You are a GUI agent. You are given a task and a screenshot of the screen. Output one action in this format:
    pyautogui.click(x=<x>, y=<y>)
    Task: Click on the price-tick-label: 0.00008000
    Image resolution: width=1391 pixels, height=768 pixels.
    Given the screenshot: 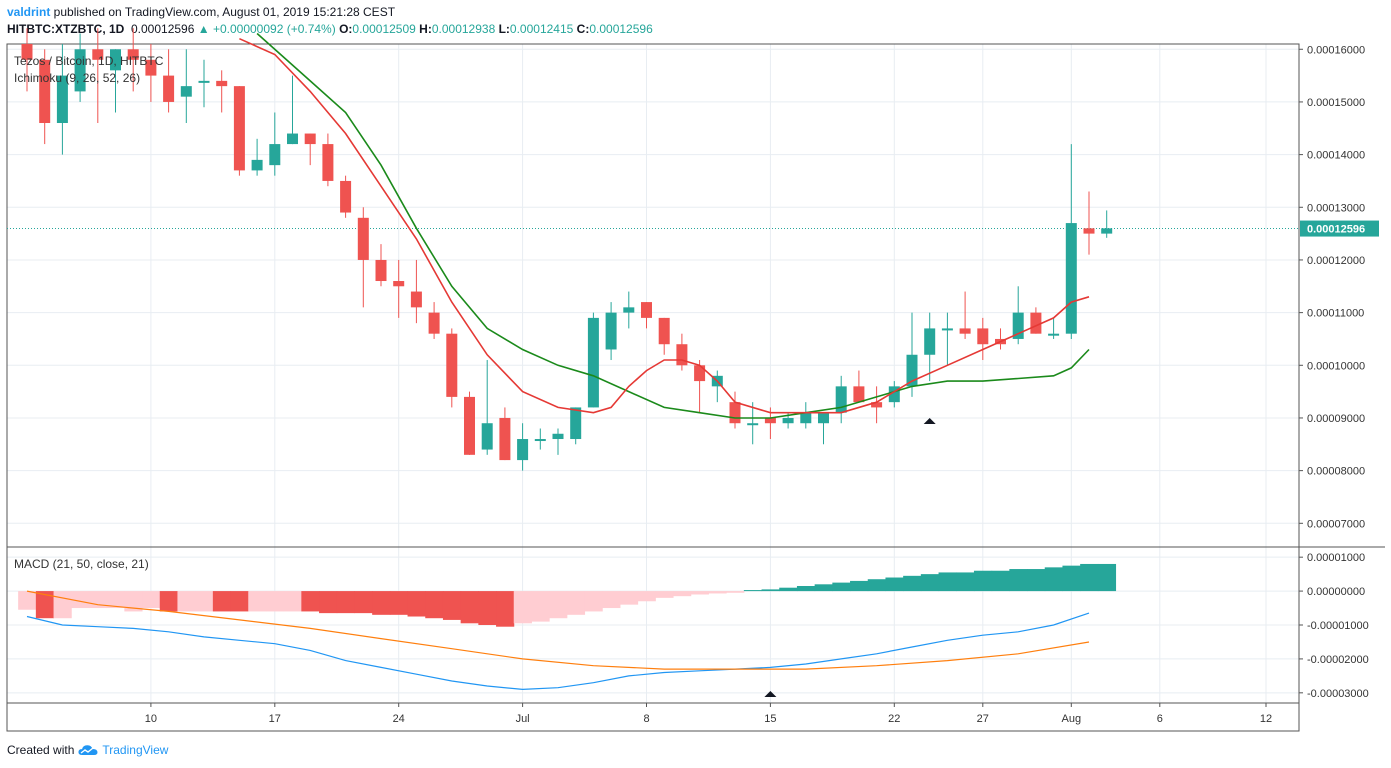 What is the action you would take?
    pyautogui.click(x=1336, y=472)
    